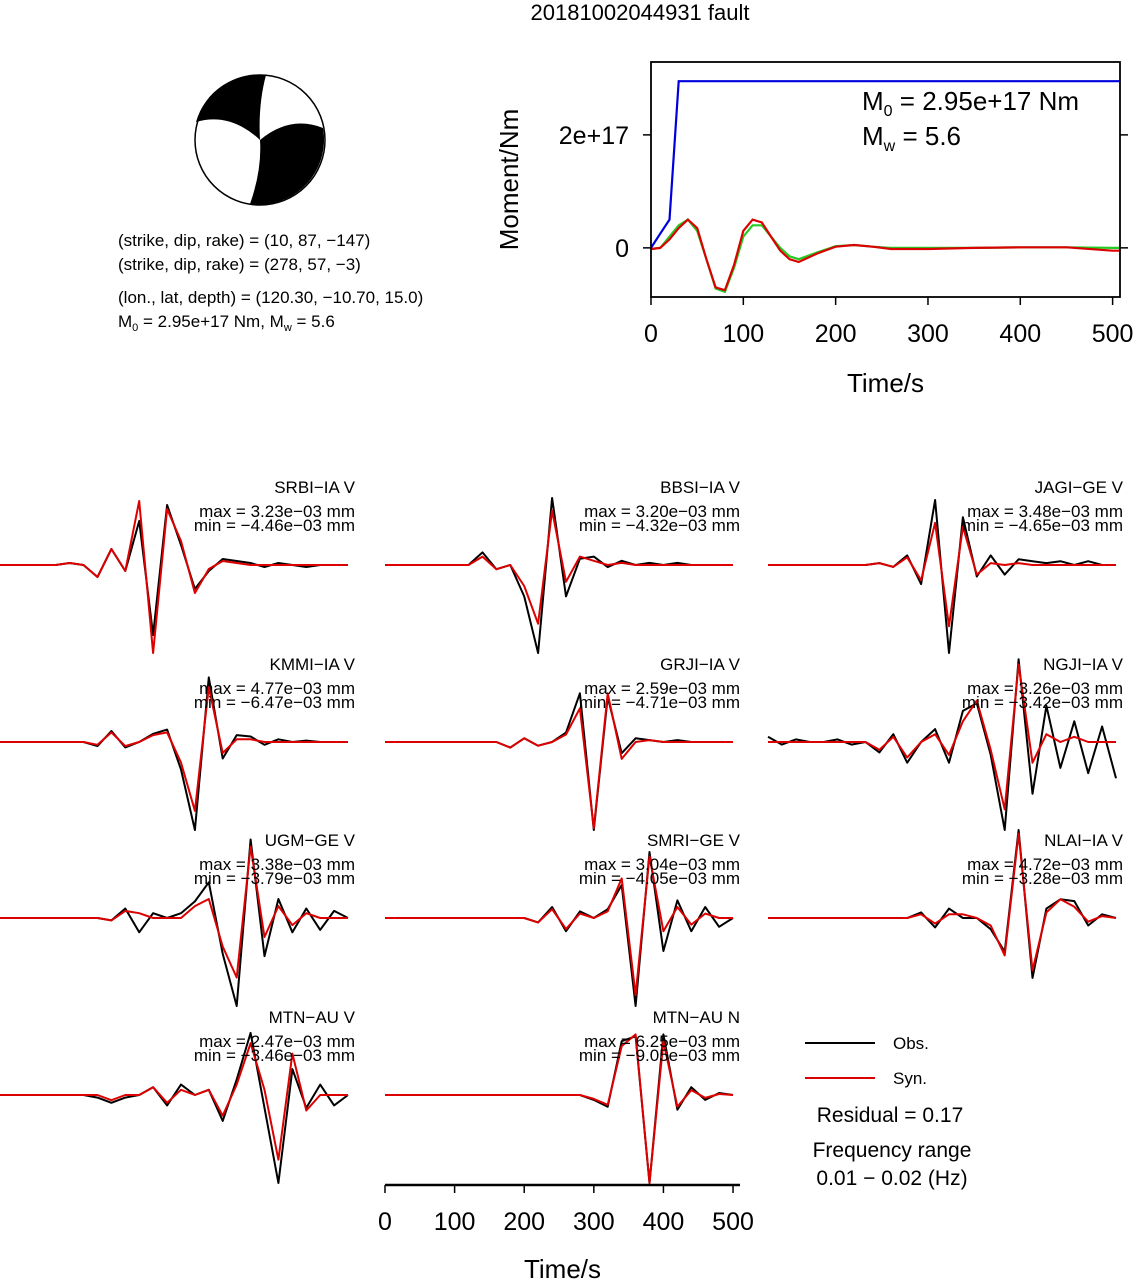 The image size is (1137, 1281). I want to click on max-label: max = 4.77e−03 mm, so click(277, 688).